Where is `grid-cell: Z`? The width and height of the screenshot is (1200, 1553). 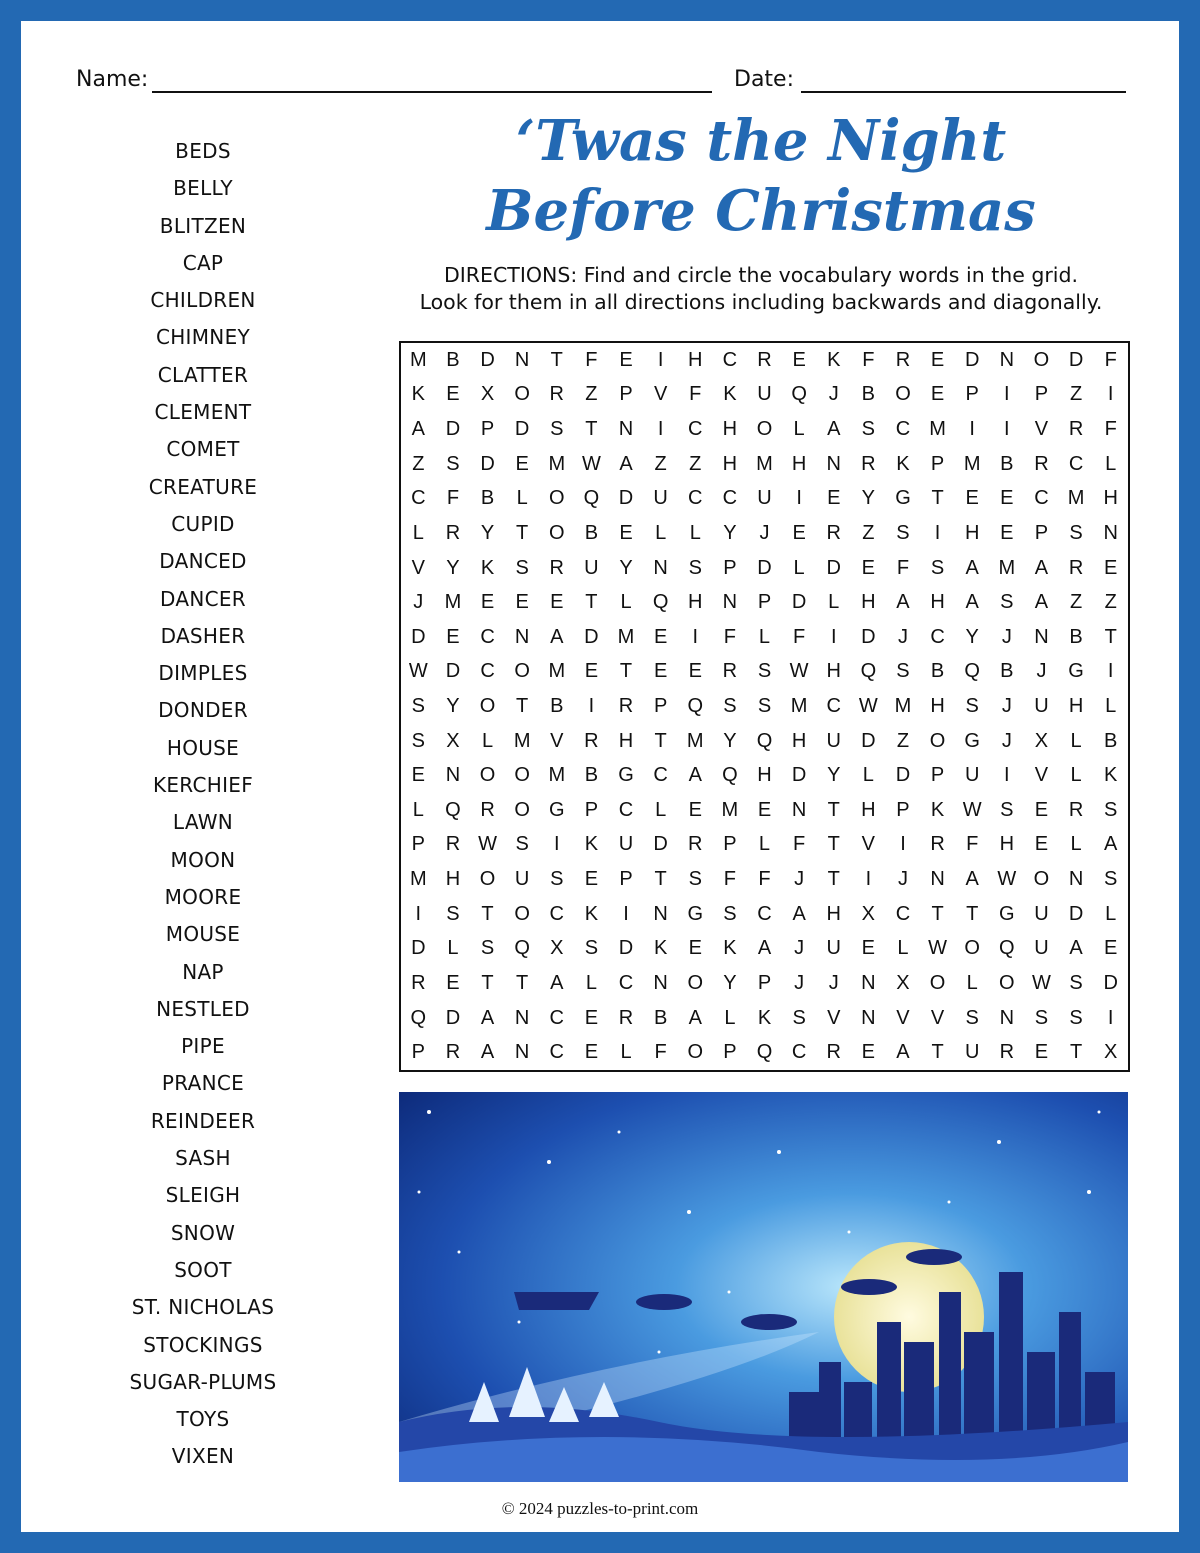
grid-cell: Z is located at coordinates (1076, 602).